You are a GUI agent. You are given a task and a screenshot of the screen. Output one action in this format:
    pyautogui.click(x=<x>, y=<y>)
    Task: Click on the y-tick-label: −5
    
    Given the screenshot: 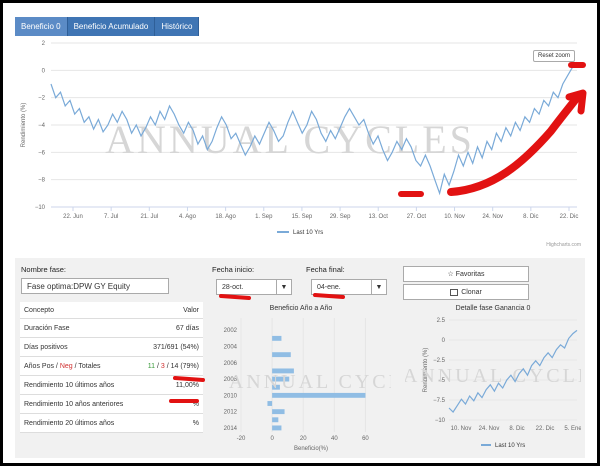 What is the action you would take?
    pyautogui.click(x=442, y=381)
    